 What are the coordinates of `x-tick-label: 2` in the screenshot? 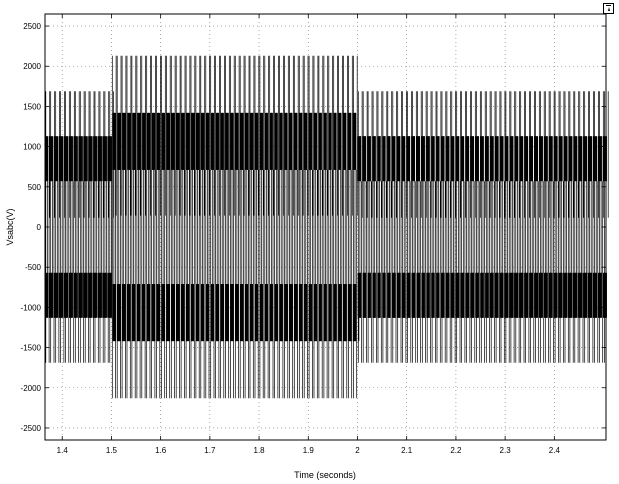 It's located at (357, 450).